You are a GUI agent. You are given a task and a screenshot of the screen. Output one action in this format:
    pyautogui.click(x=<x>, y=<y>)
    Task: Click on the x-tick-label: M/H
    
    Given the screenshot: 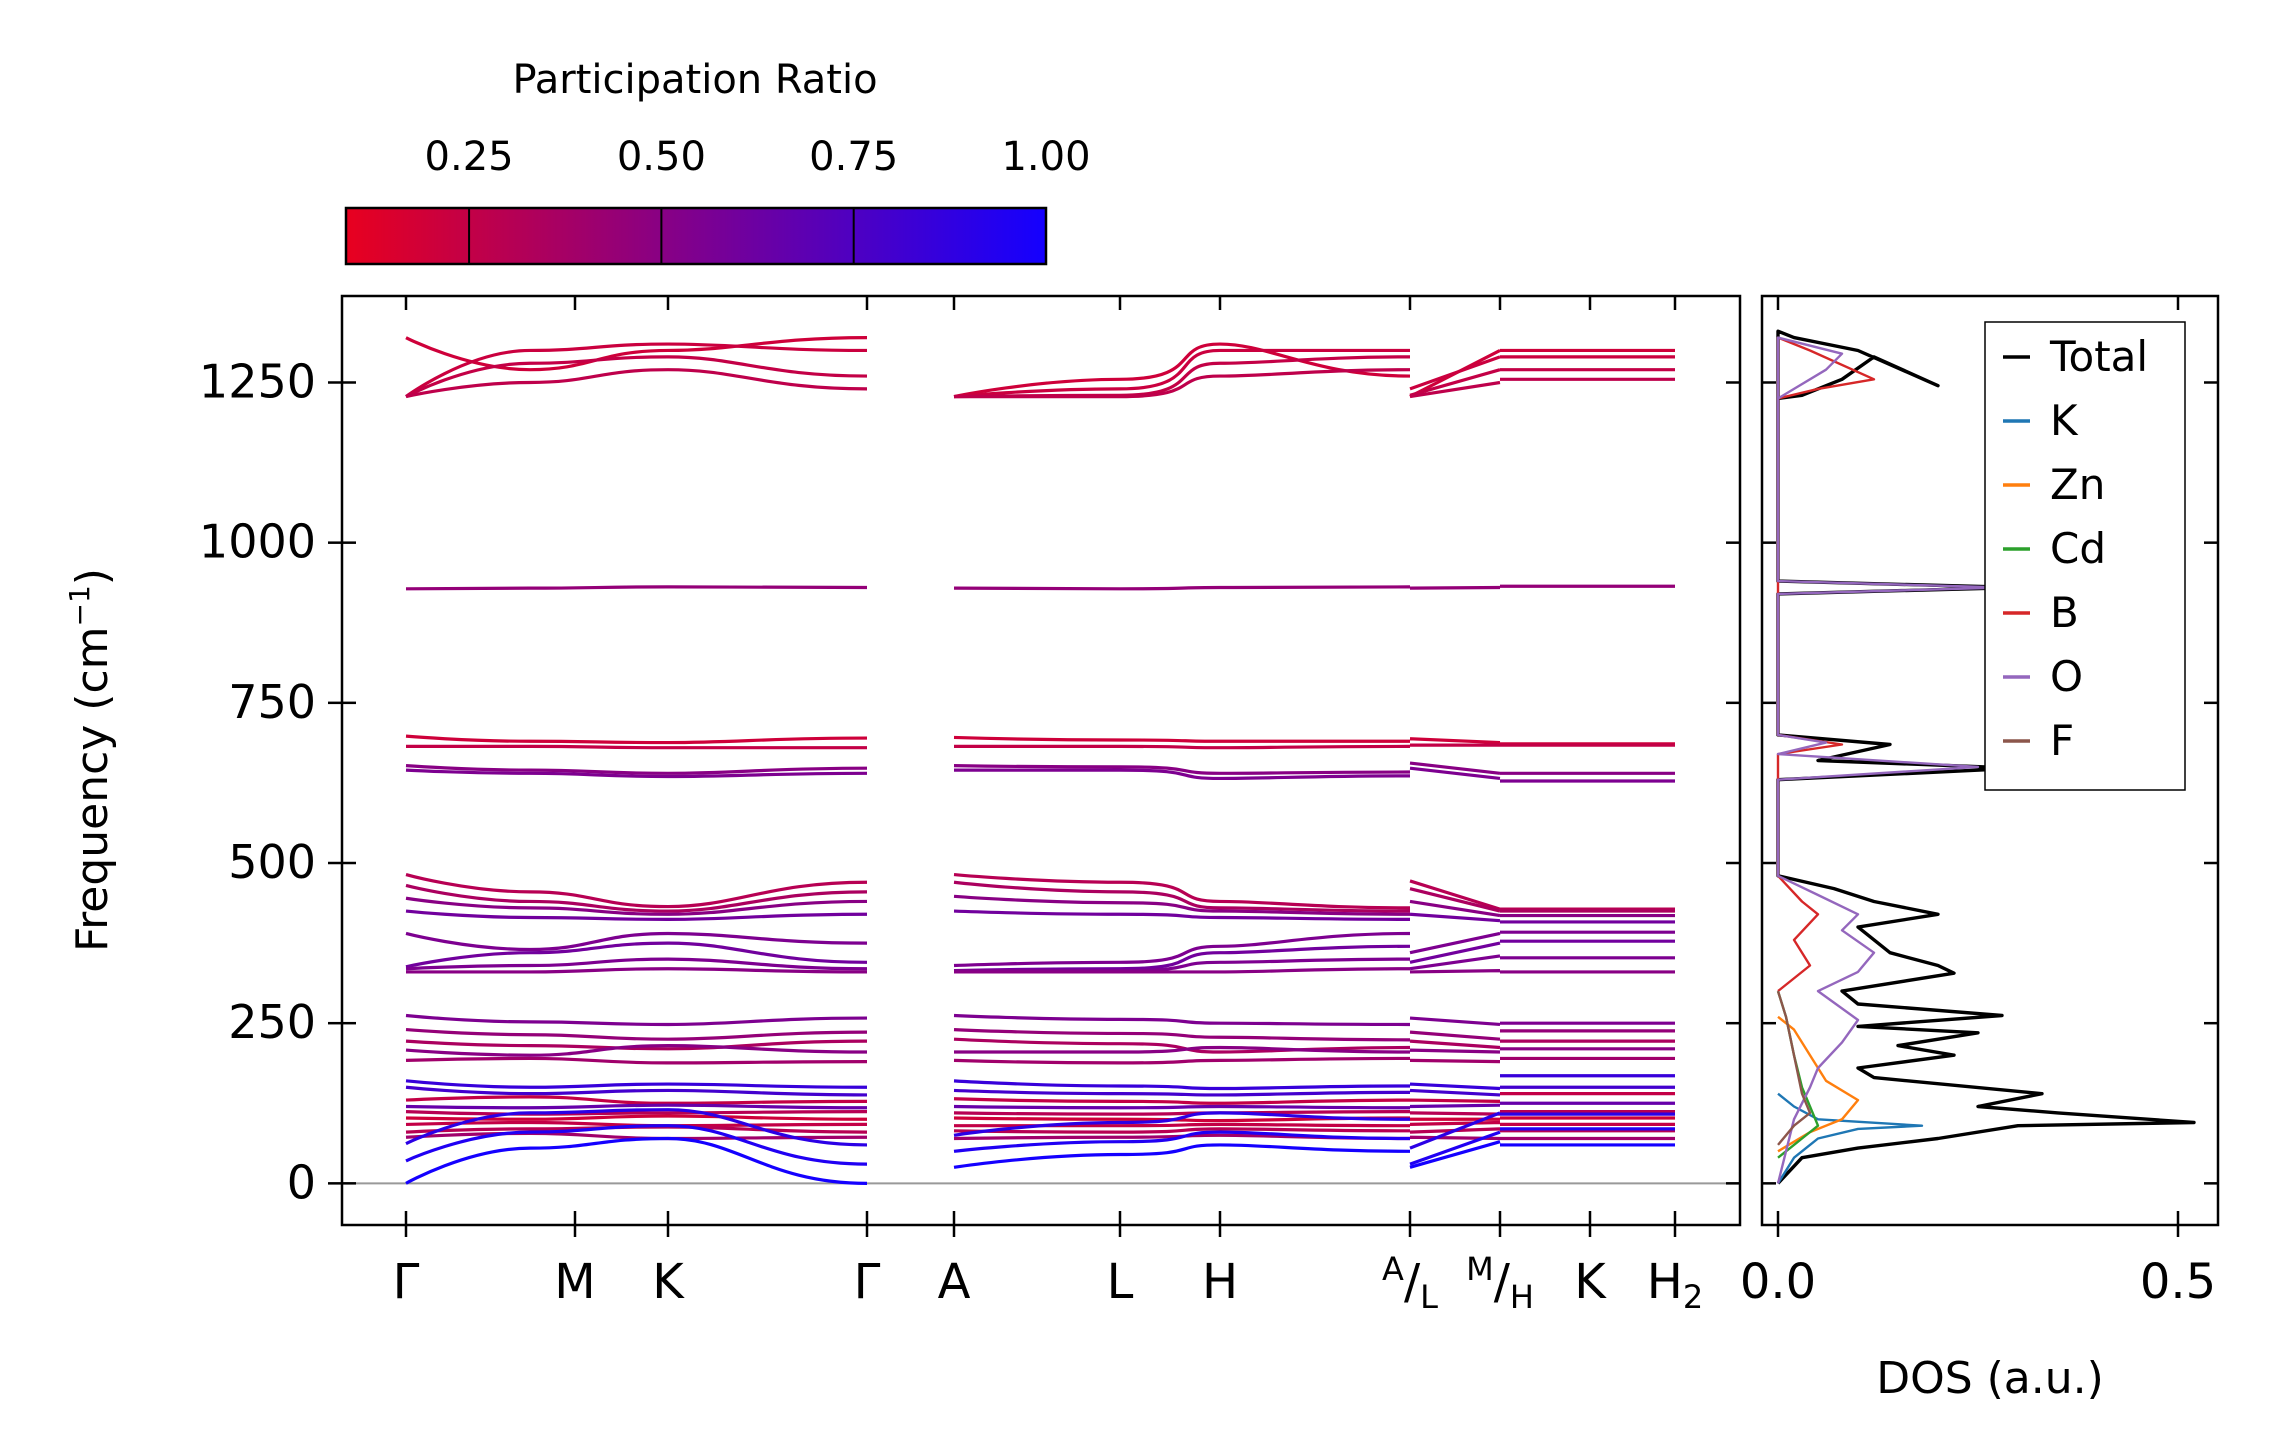 What is the action you would take?
    pyautogui.click(x=1500, y=1283)
    